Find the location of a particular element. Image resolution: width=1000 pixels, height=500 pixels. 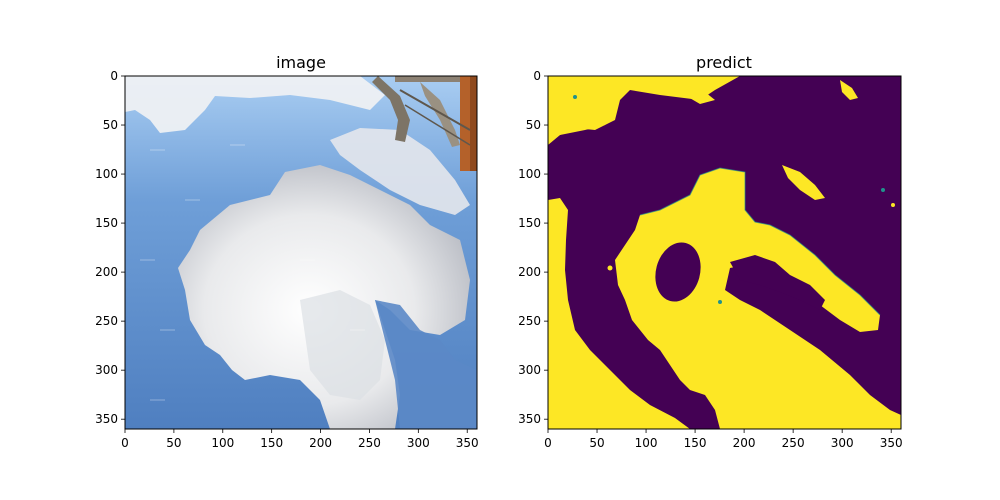

right-y-tick-label: 50 is located at coordinates (533, 125).